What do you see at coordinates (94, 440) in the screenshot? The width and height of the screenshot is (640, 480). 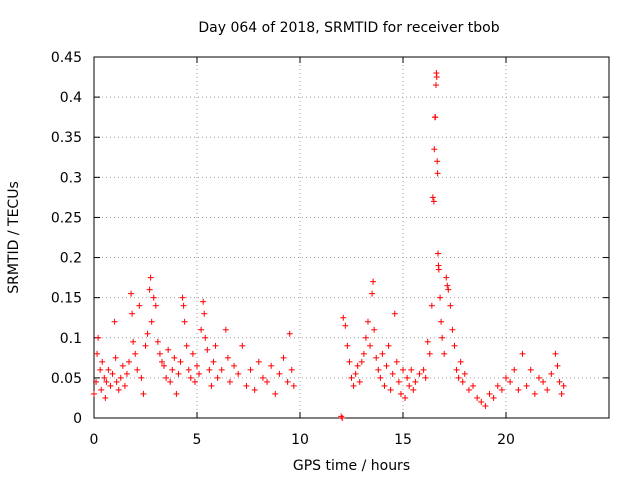 I see `x-tick-label: 0` at bounding box center [94, 440].